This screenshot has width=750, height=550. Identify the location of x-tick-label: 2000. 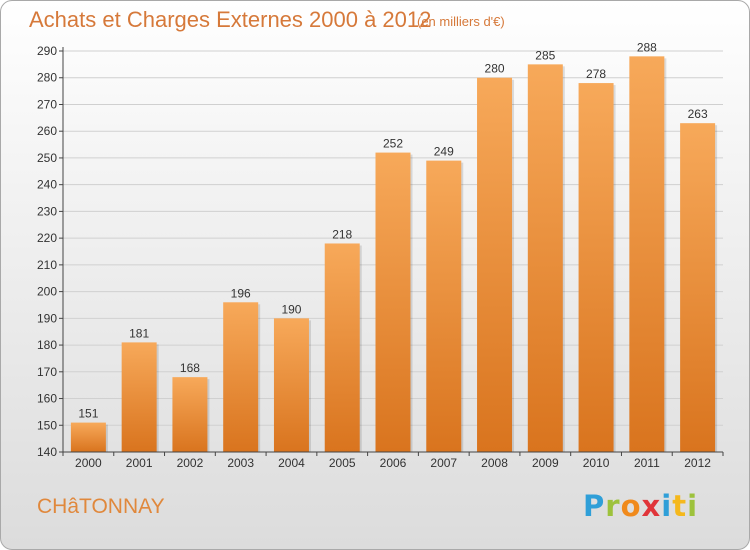
(88, 463).